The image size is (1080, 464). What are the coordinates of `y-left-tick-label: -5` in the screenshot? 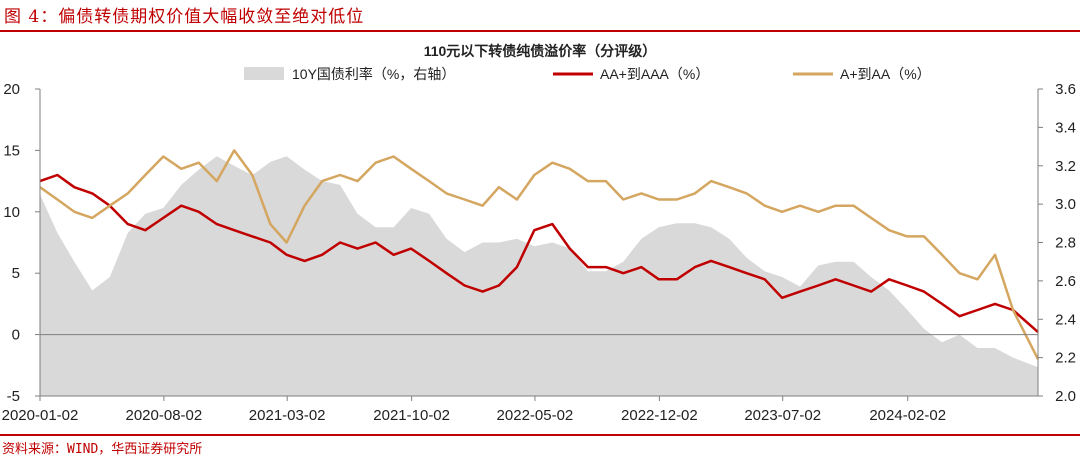 It's located at (13, 396).